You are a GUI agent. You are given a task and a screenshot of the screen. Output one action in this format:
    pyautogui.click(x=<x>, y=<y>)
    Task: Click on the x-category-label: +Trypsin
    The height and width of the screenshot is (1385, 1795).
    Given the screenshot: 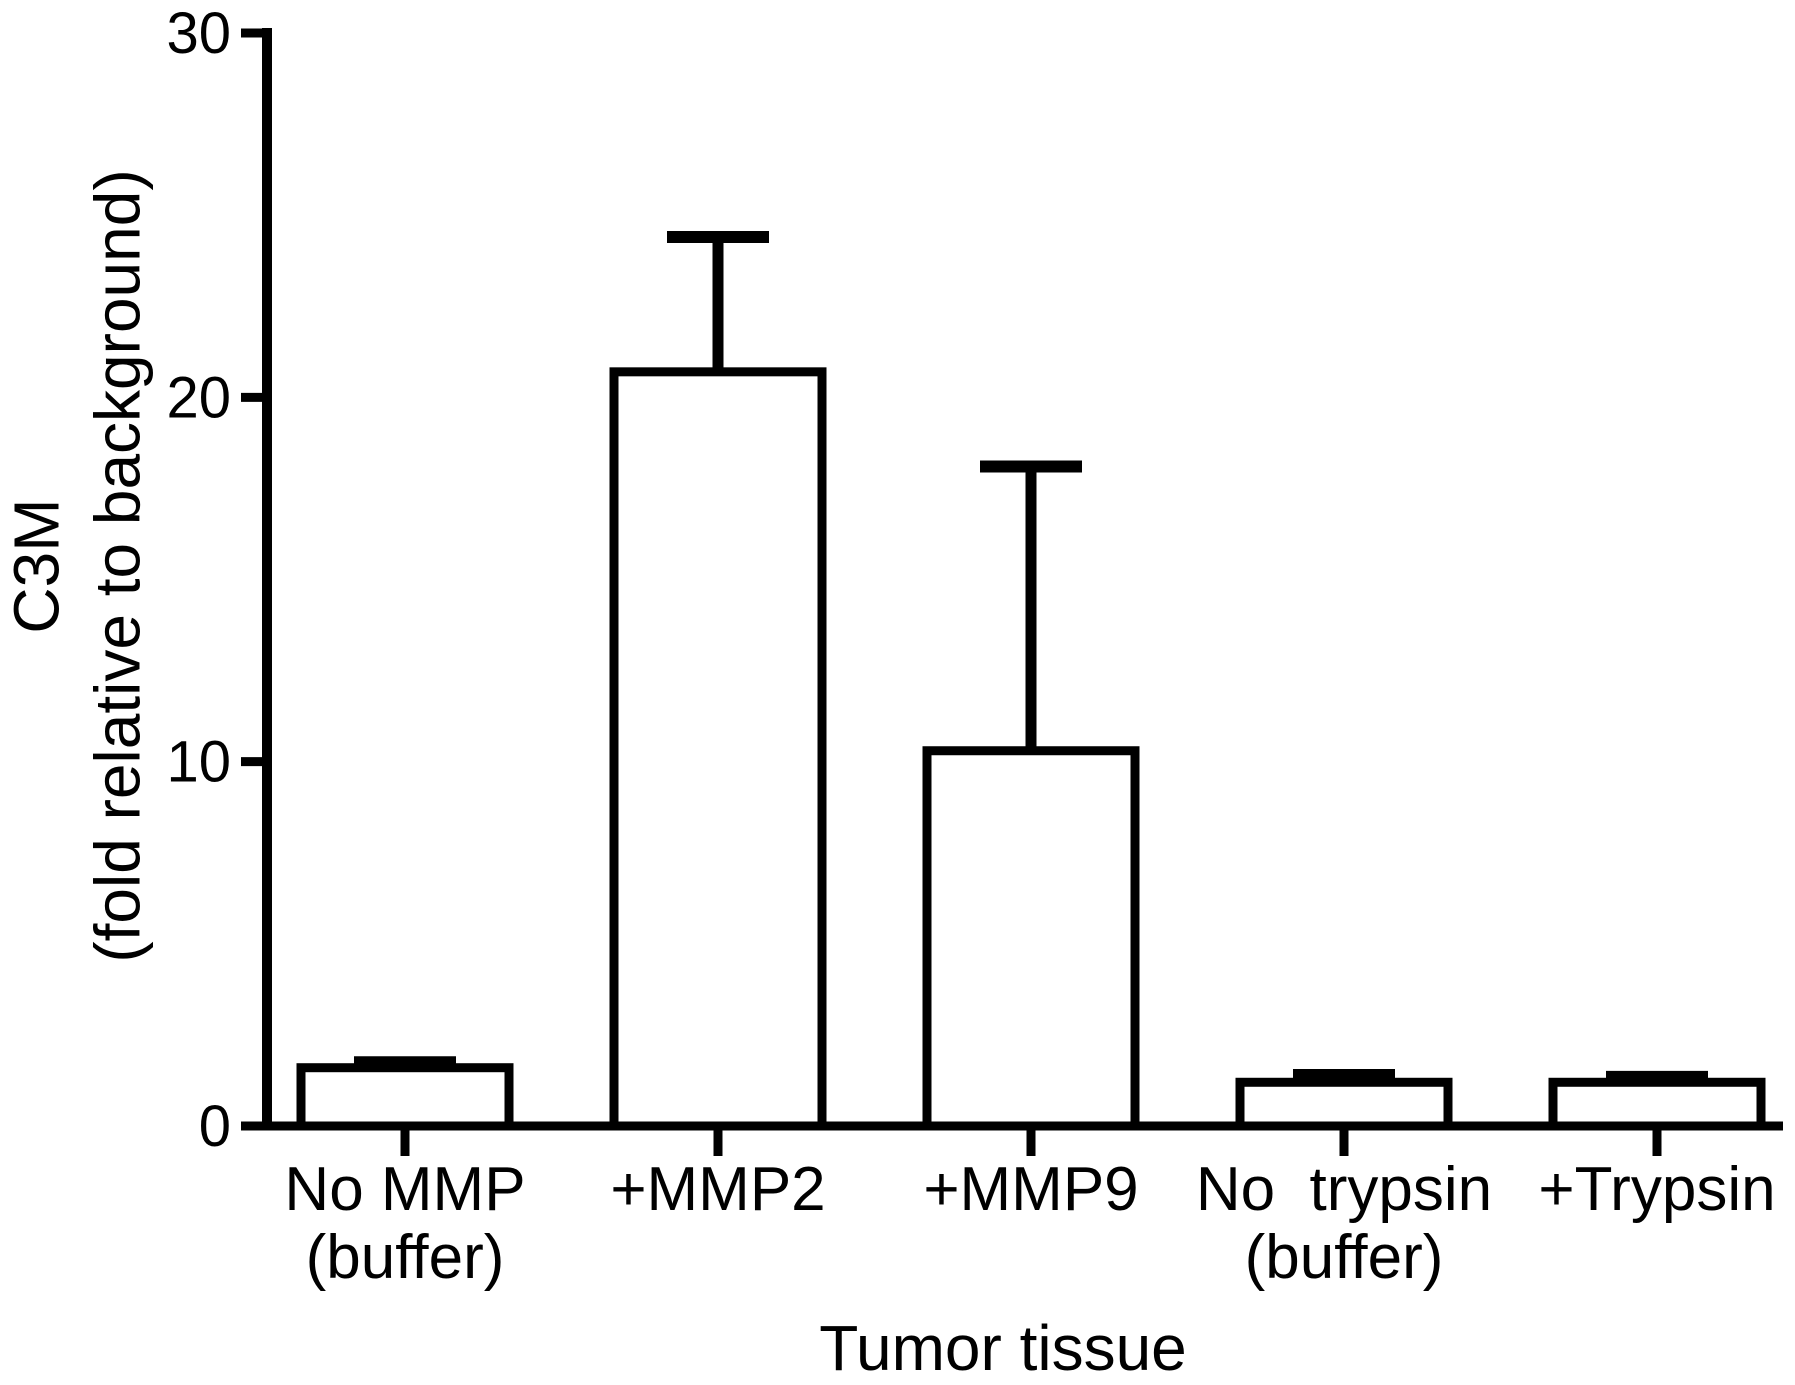 What is the action you would take?
    pyautogui.click(x=1656, y=1189)
    